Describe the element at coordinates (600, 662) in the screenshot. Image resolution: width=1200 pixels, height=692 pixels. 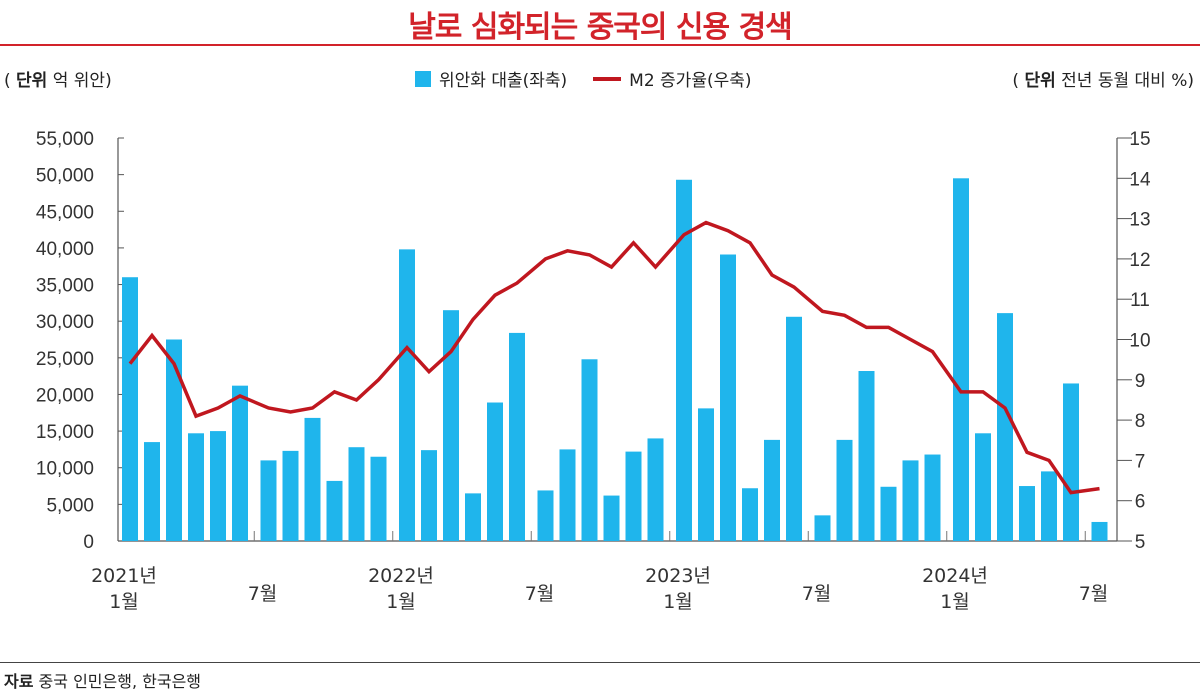
I see `footer-divider` at that location.